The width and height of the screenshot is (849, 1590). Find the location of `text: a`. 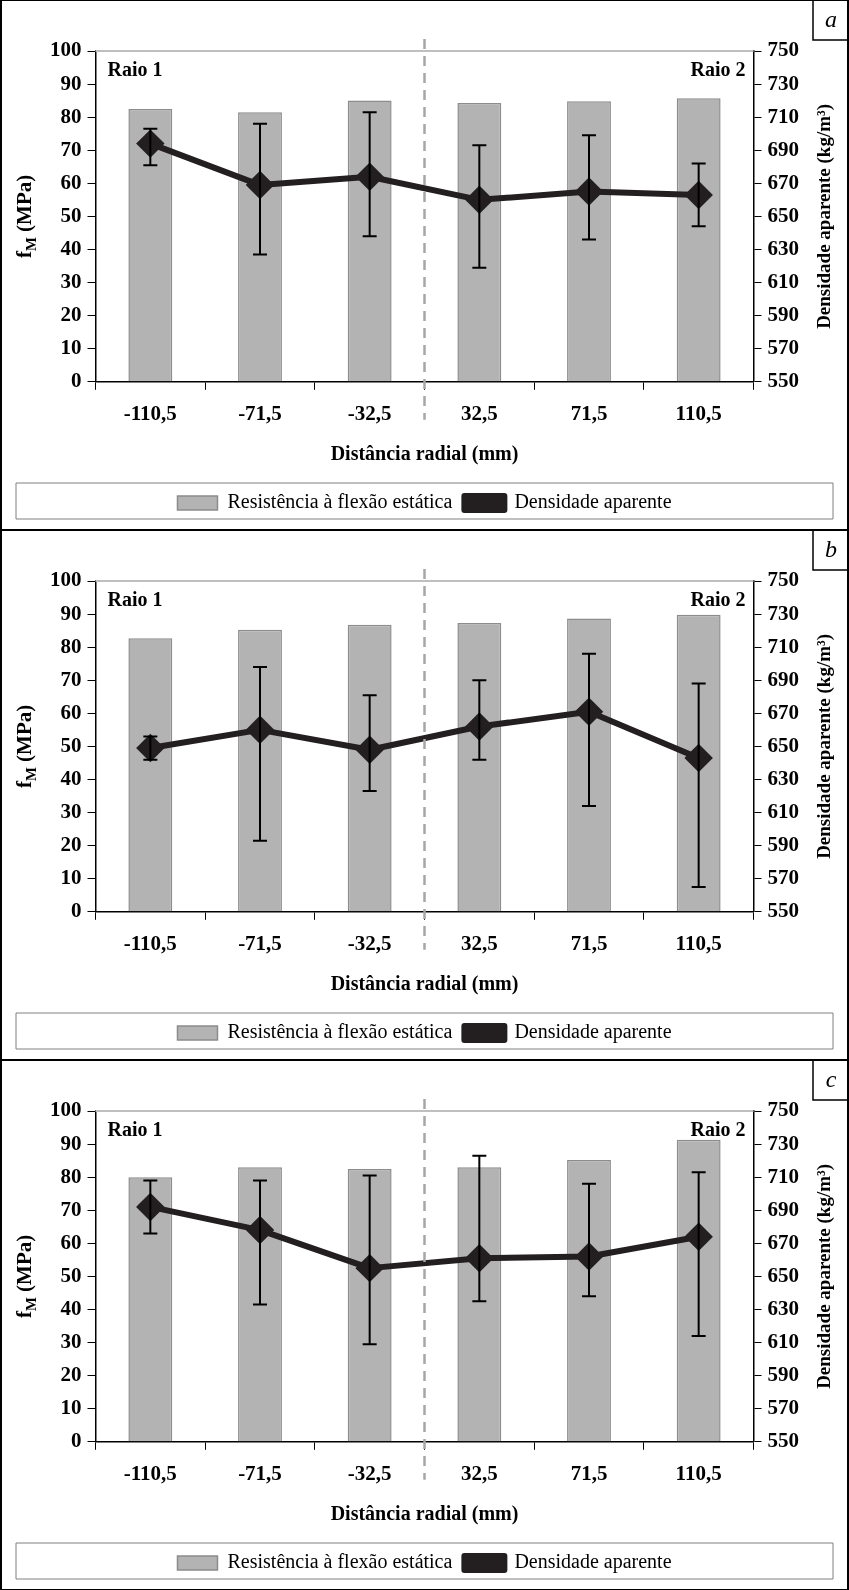

text: a is located at coordinates (831, 19).